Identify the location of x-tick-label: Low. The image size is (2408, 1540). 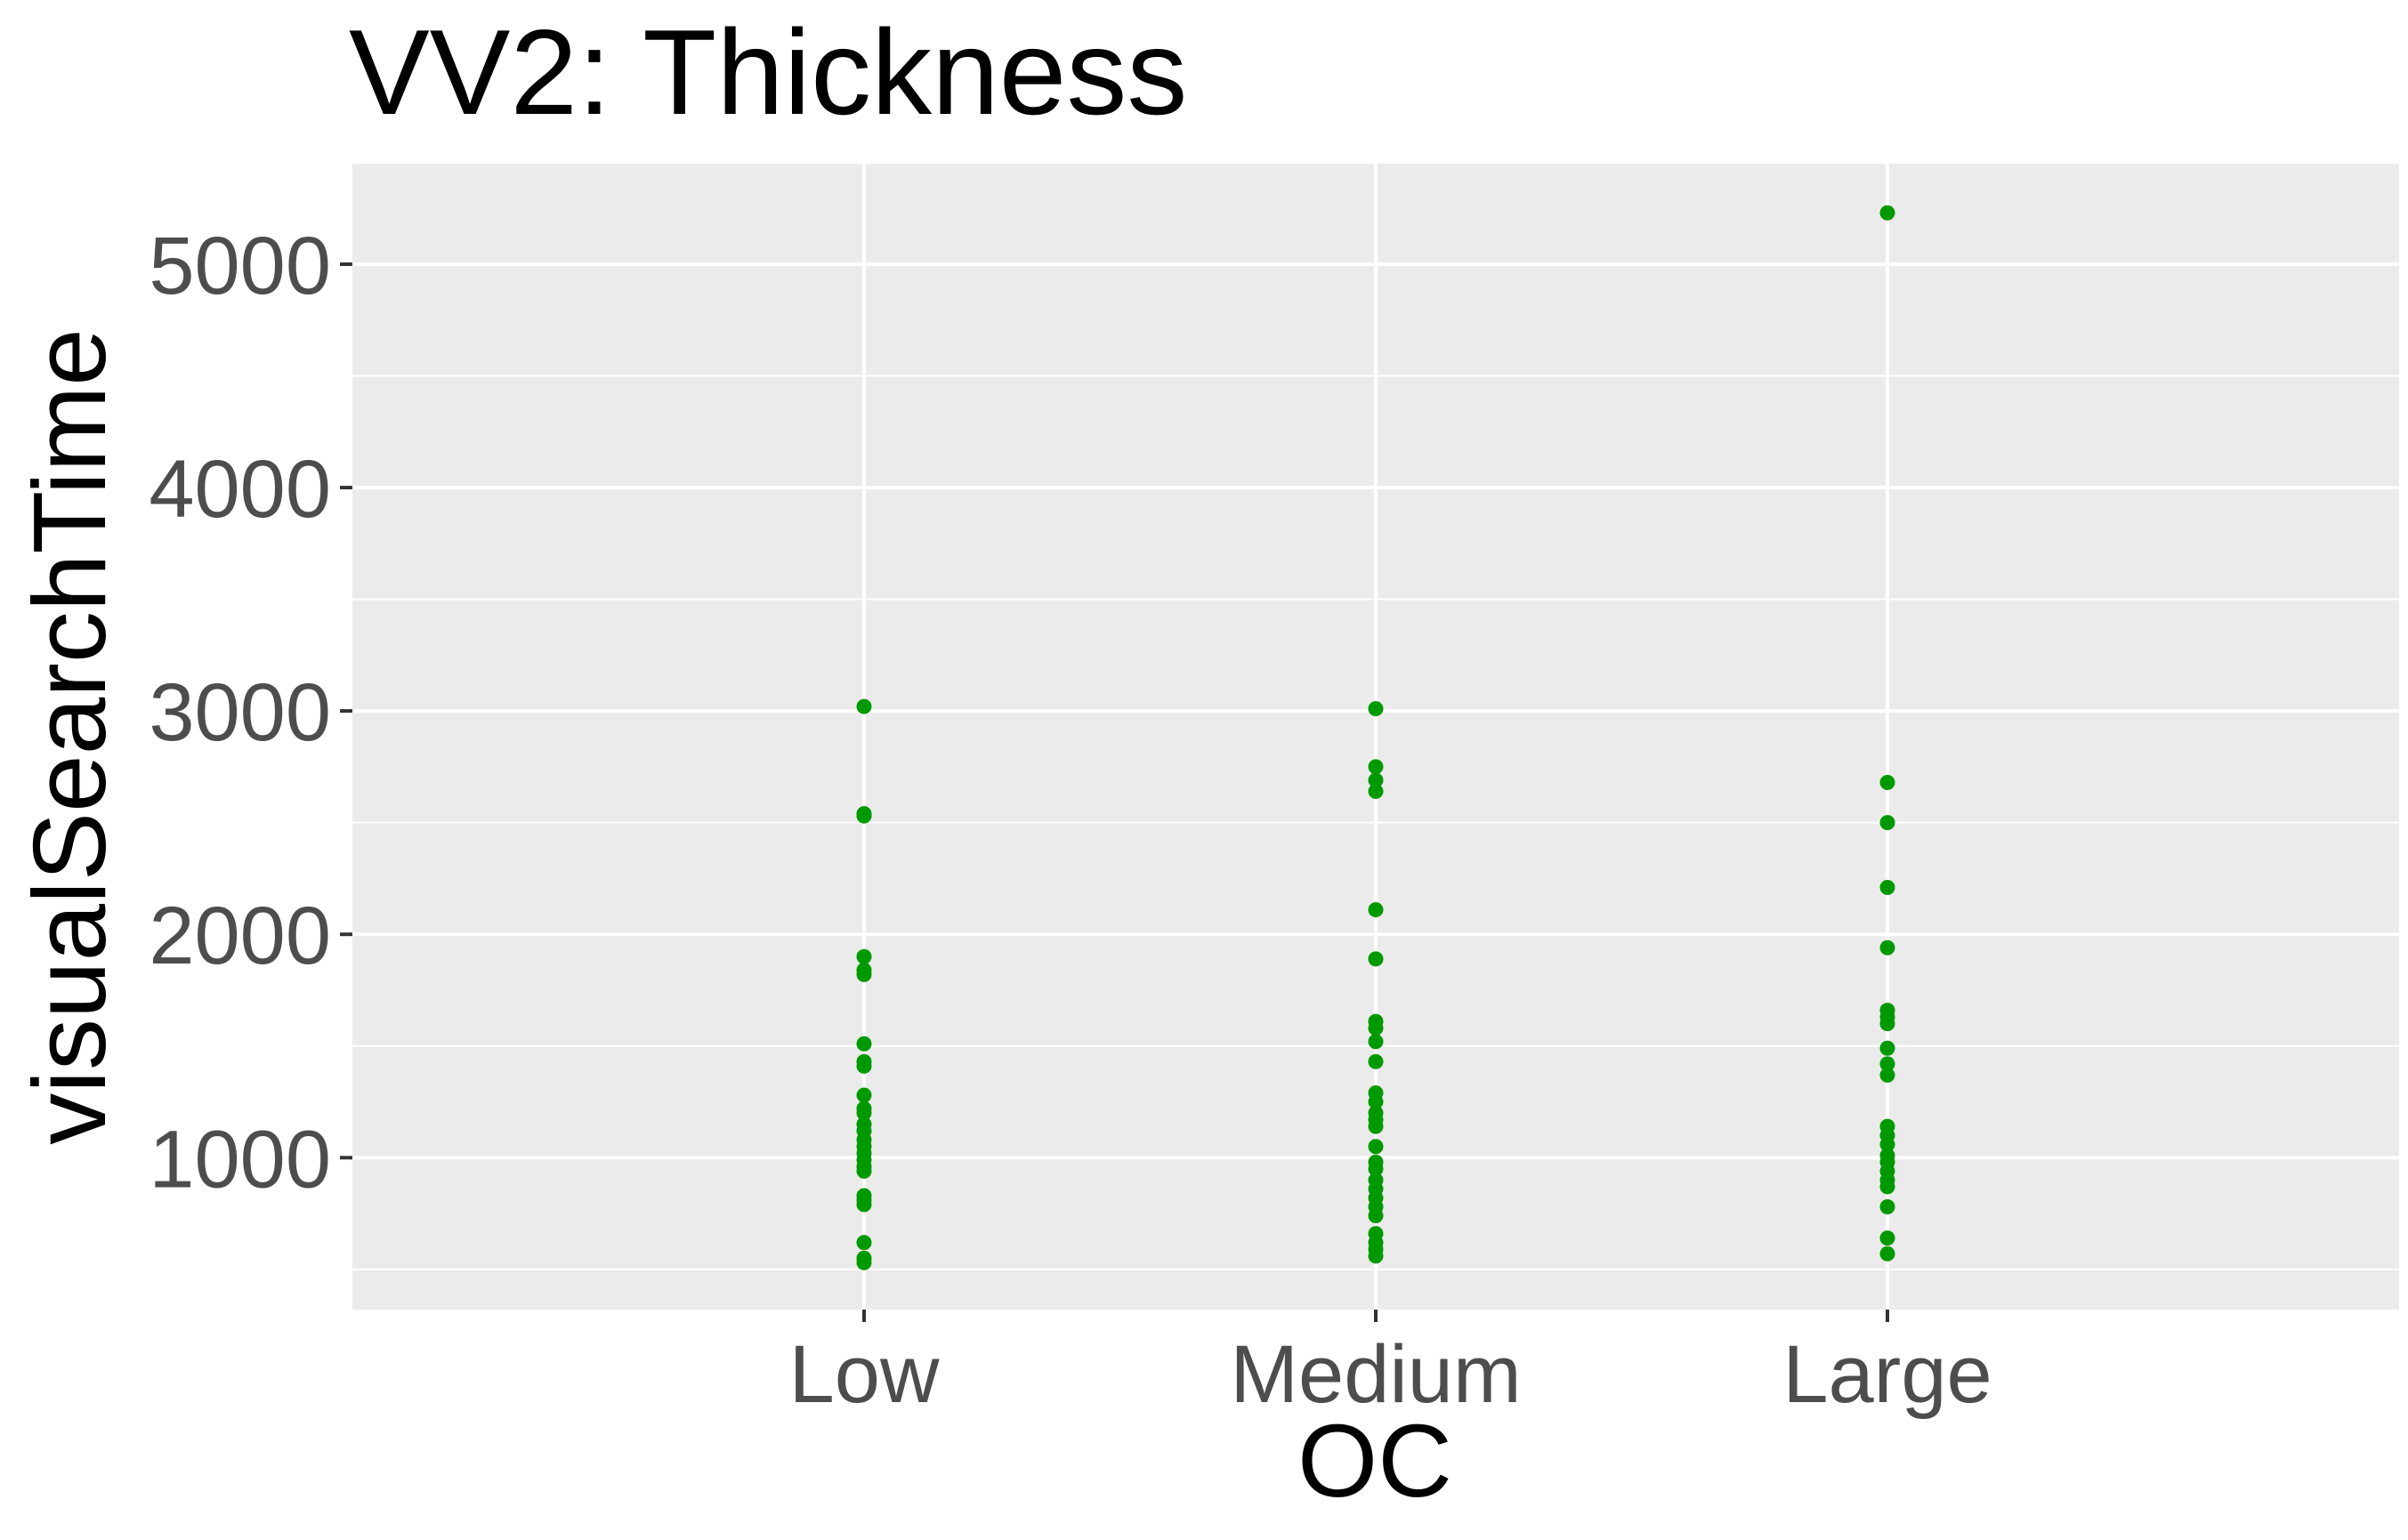
(864, 1374).